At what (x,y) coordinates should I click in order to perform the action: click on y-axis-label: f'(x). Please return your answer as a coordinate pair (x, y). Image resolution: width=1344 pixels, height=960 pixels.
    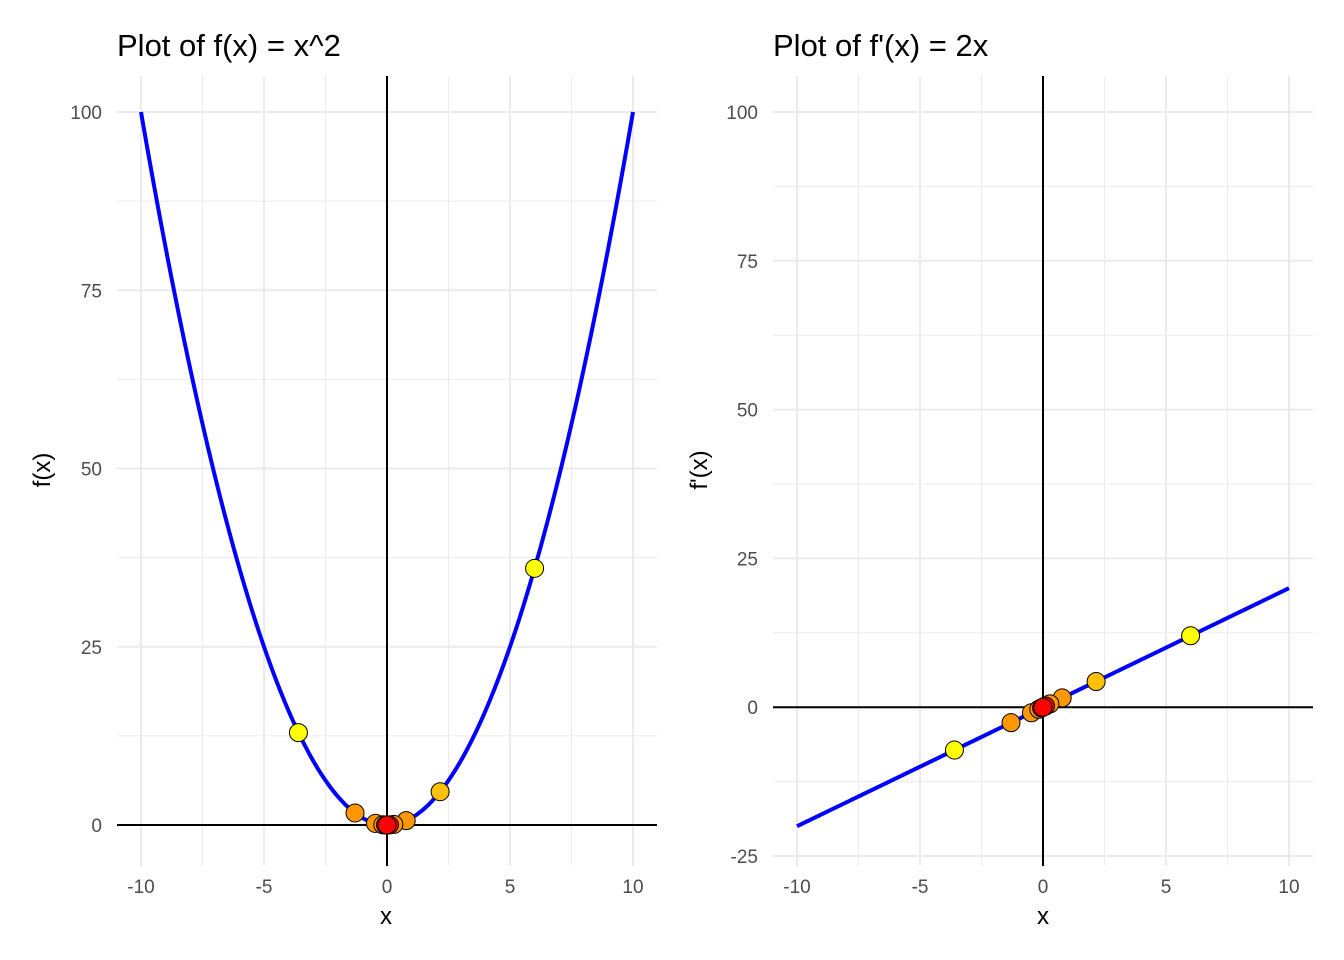
    Looking at the image, I should click on (699, 469).